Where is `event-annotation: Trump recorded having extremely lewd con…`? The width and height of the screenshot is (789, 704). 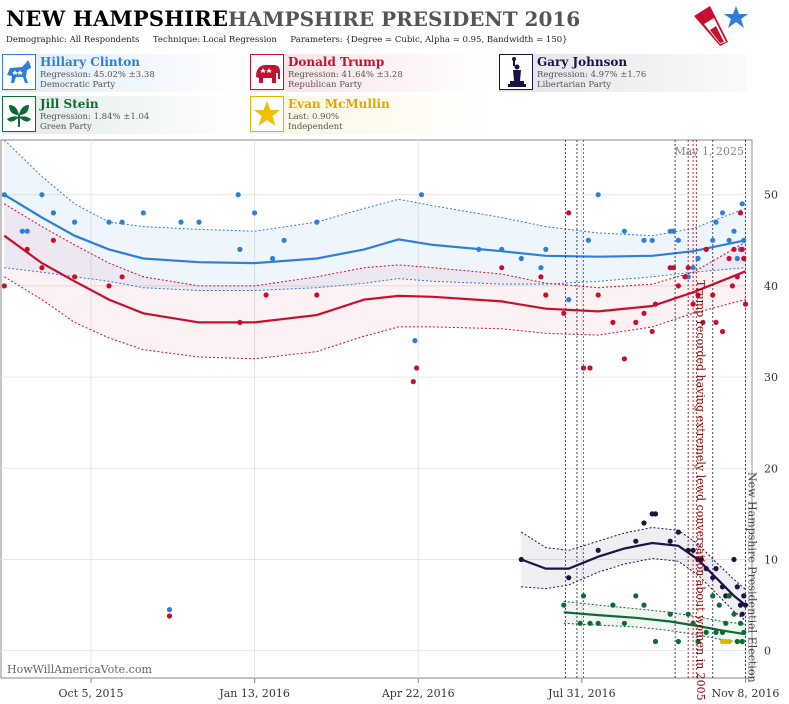
event-annotation: Trump recorded having extremely lewd con… is located at coordinates (700, 490).